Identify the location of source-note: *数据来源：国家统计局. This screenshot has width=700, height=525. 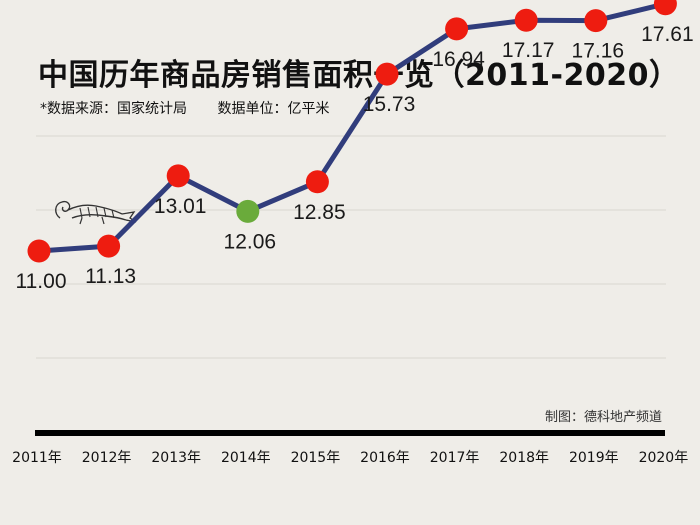
(113, 109).